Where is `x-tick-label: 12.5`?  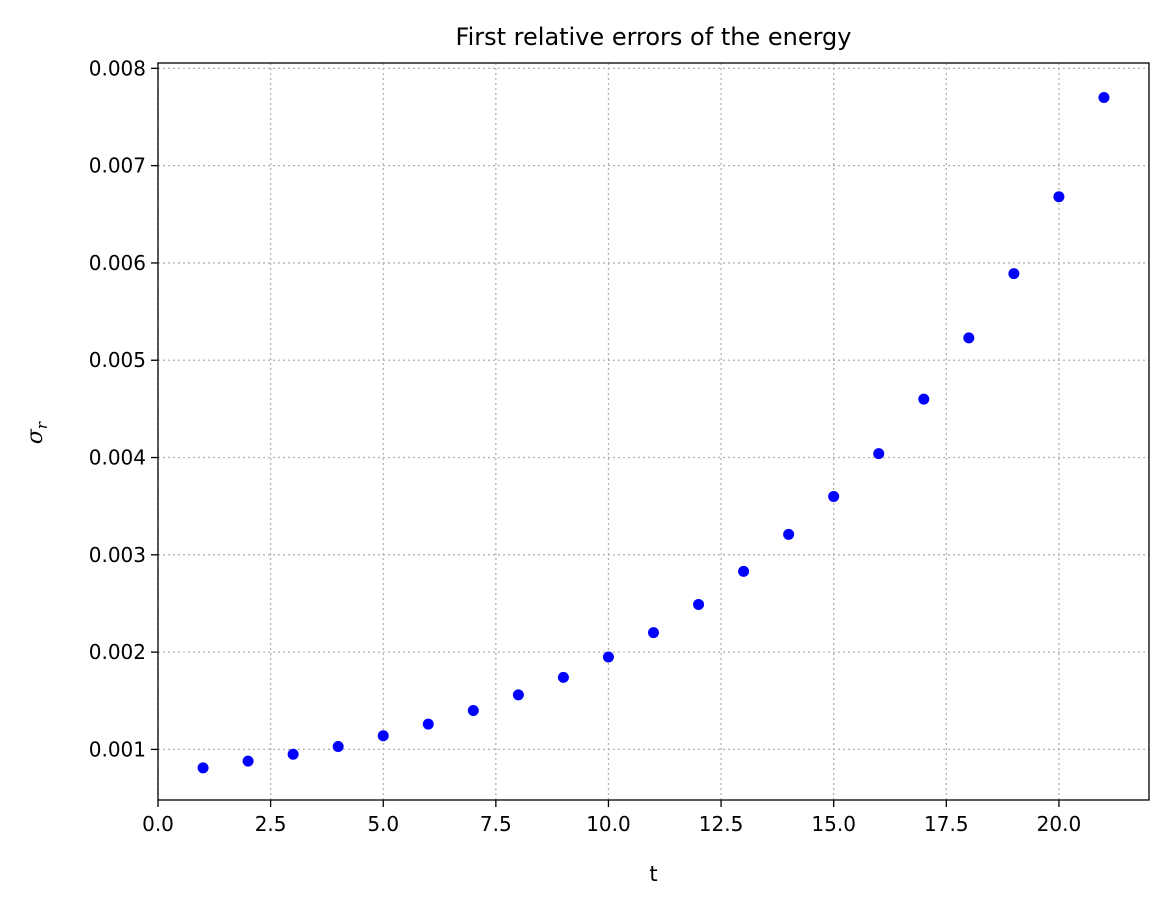 x-tick-label: 12.5 is located at coordinates (721, 824).